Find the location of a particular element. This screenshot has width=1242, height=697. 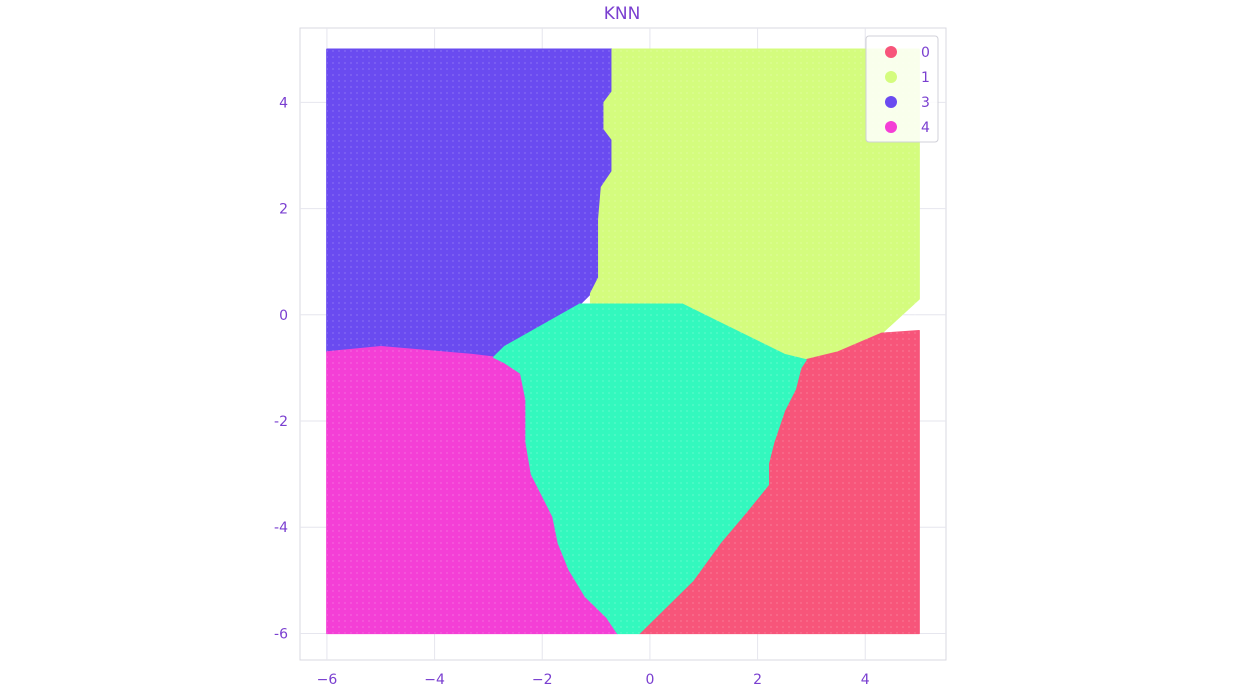

y-tick-label: -2 is located at coordinates (281, 422).